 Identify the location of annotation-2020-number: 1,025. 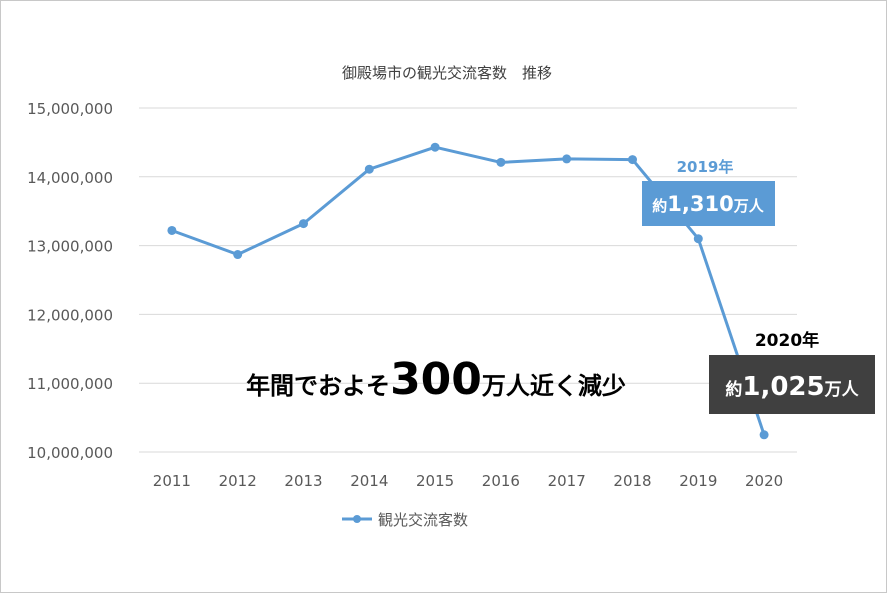
(783, 387).